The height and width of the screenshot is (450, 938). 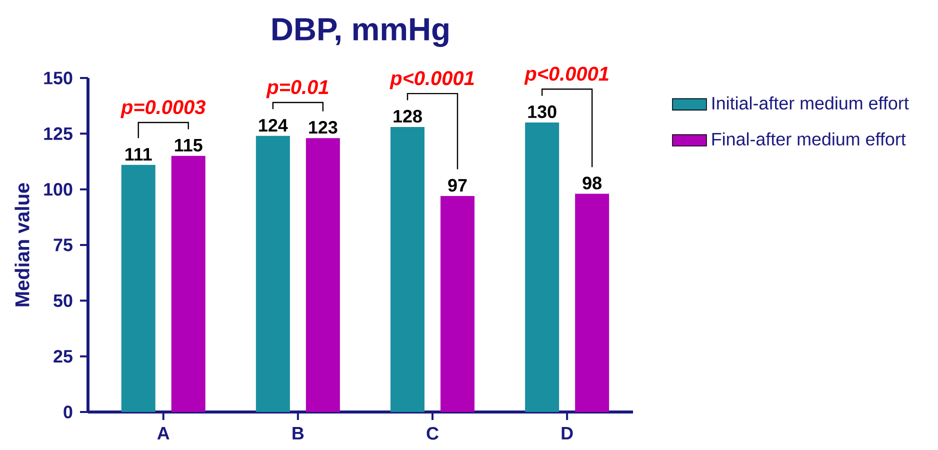 What do you see at coordinates (297, 89) in the screenshot?
I see `annotation: p=0.01` at bounding box center [297, 89].